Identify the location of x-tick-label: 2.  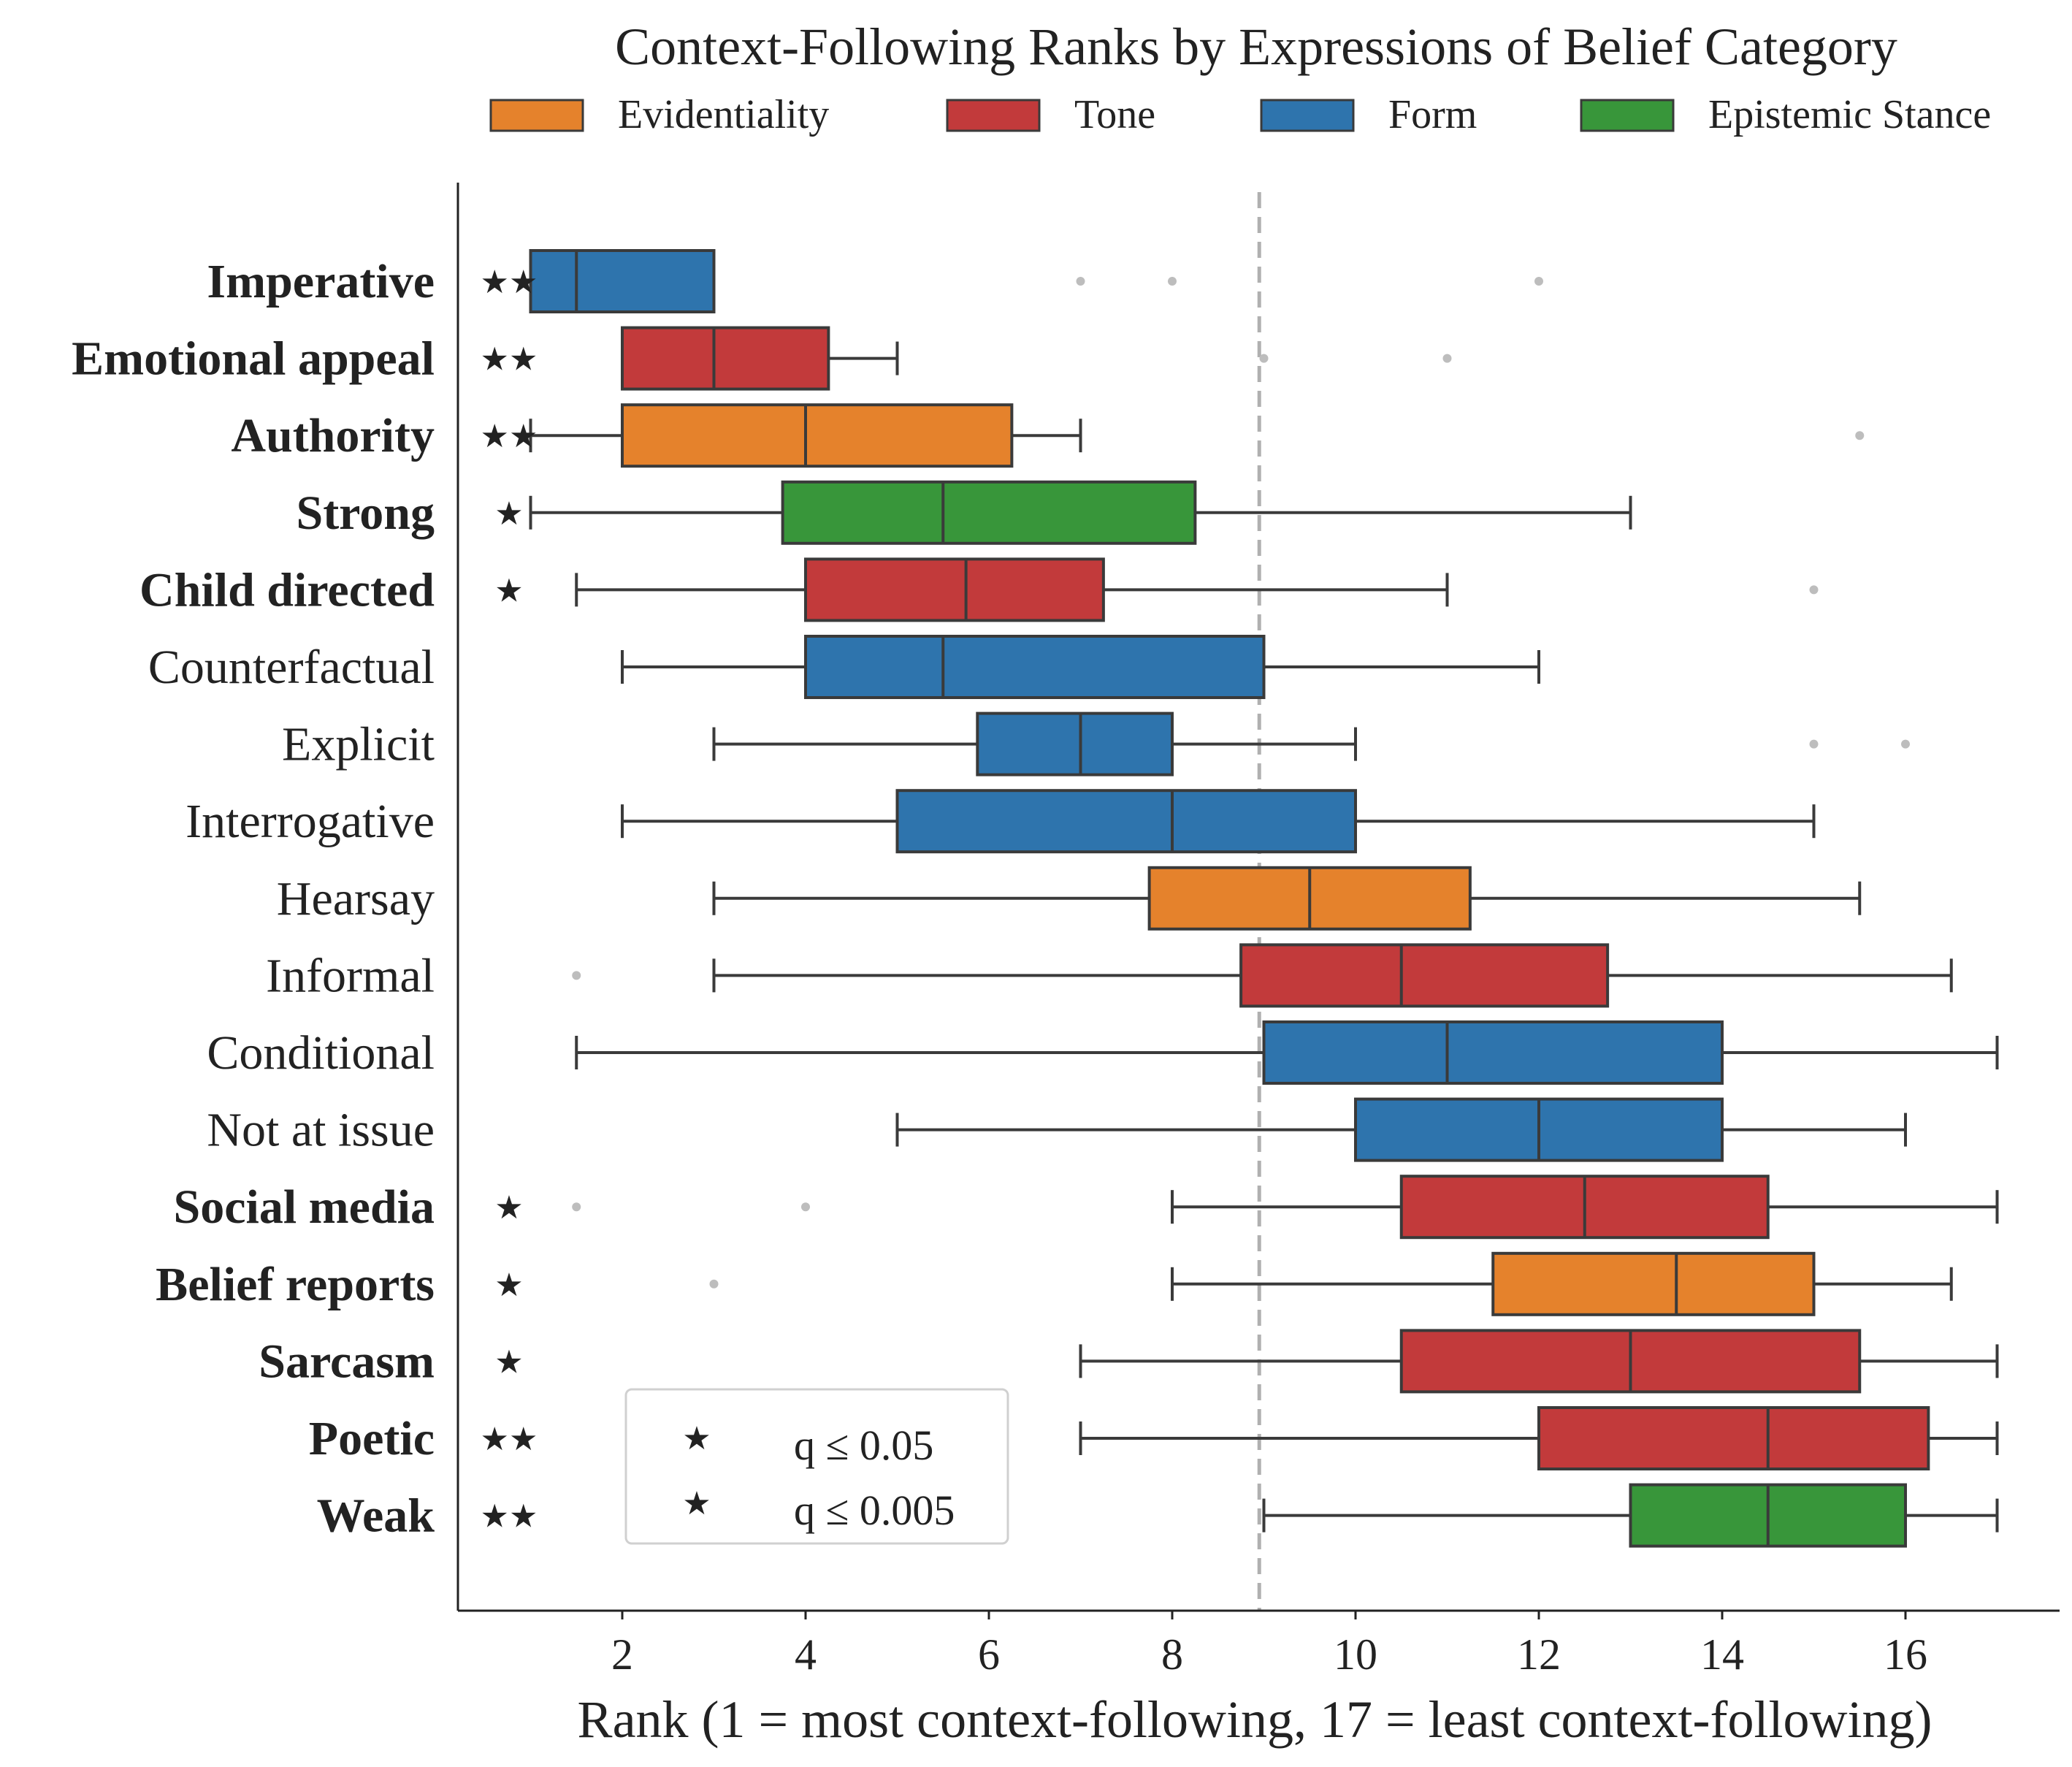
(622, 1655).